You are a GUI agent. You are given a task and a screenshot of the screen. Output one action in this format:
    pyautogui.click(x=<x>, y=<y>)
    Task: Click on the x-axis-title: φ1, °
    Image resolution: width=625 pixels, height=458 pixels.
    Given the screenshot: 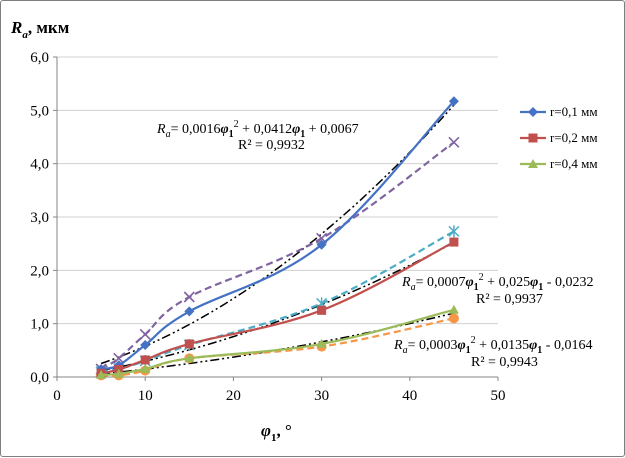 What is the action you would take?
    pyautogui.click(x=276, y=432)
    